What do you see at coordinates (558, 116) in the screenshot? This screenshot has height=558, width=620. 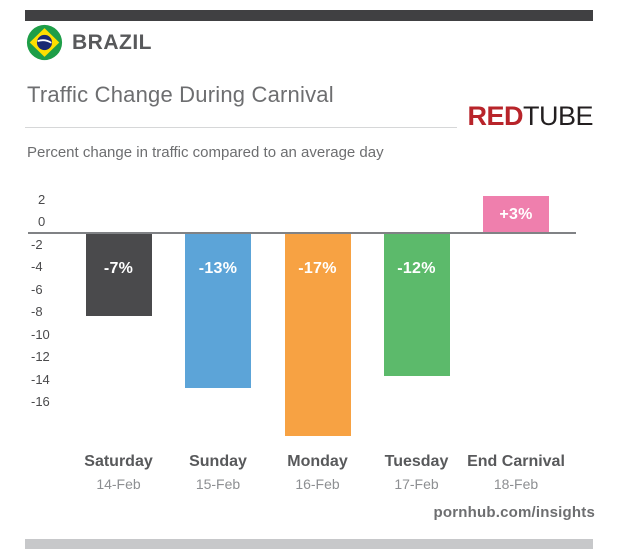 I see `redtube-logo-tube: TUBE` at bounding box center [558, 116].